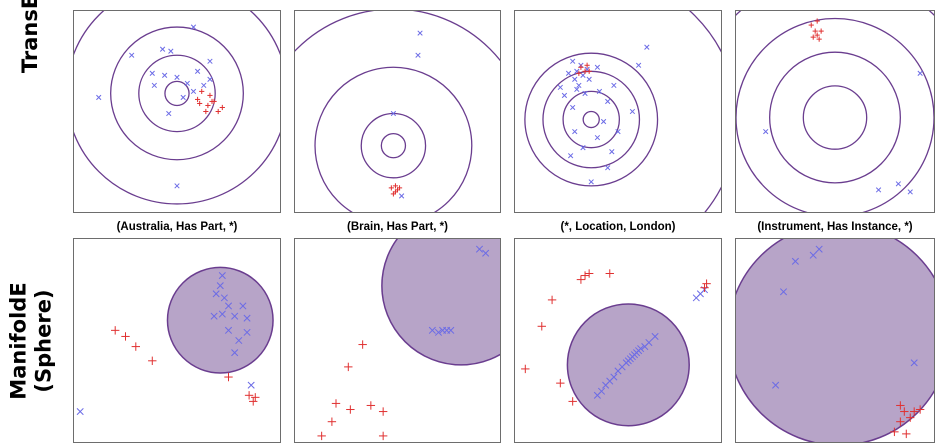  Describe the element at coordinates (30, 37) in the screenshot. I see `row-label-transe: TransE` at that location.